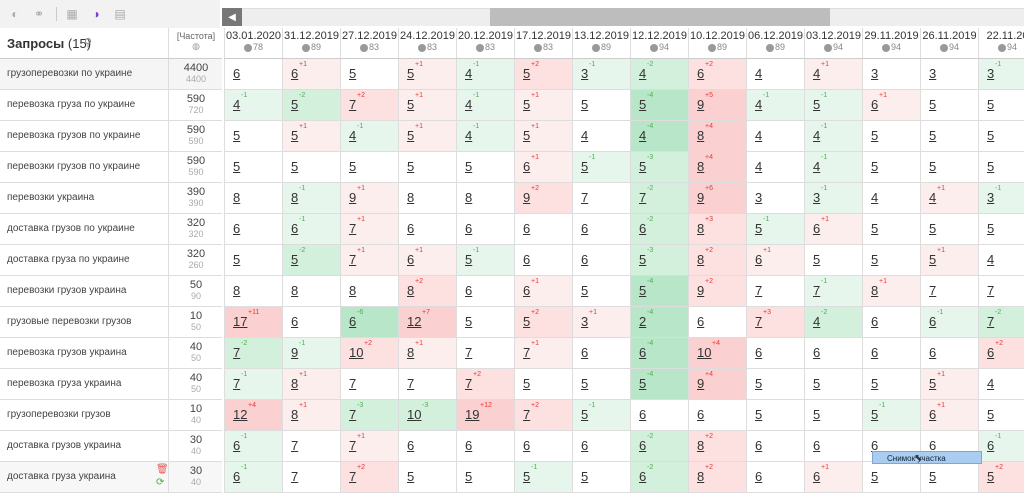 Image resolution: width=1024 pixels, height=493 pixels. I want to click on position-cell: 7 +1, so click(369, 229).